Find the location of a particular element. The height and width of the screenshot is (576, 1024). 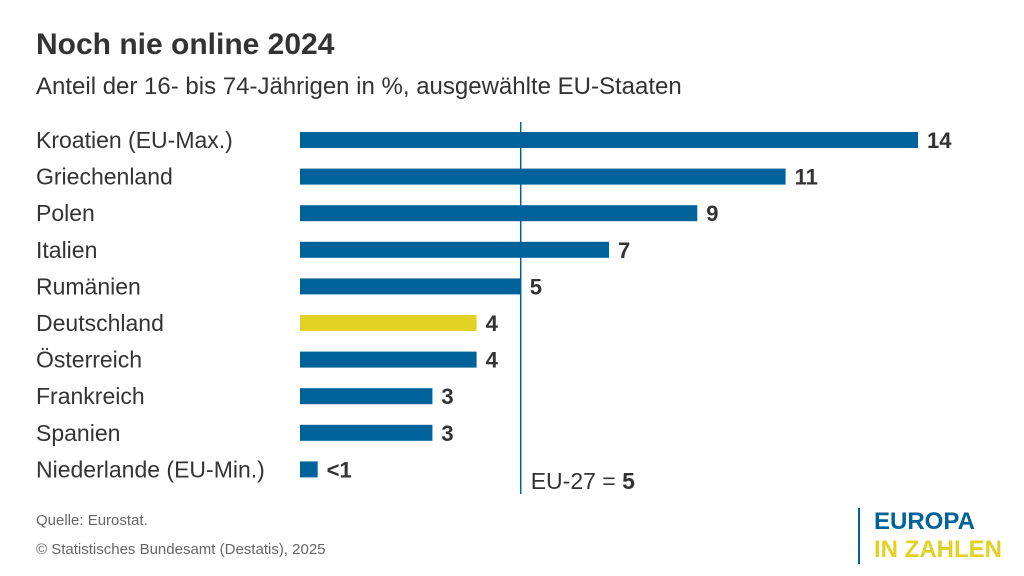

data-label: <1 is located at coordinates (339, 469).